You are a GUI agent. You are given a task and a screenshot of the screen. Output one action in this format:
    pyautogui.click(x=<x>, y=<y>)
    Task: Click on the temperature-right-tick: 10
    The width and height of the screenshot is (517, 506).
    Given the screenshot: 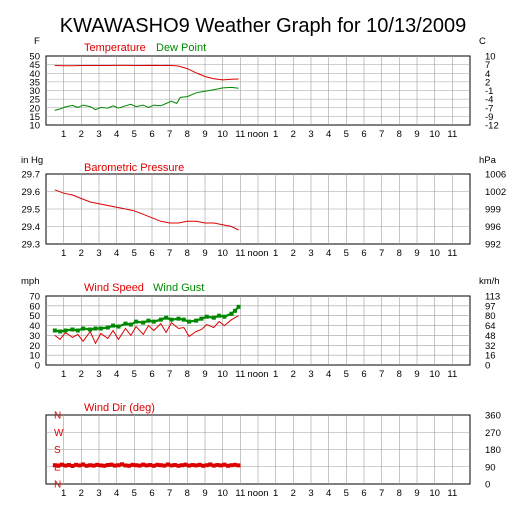 What is the action you would take?
    pyautogui.click(x=490, y=57)
    